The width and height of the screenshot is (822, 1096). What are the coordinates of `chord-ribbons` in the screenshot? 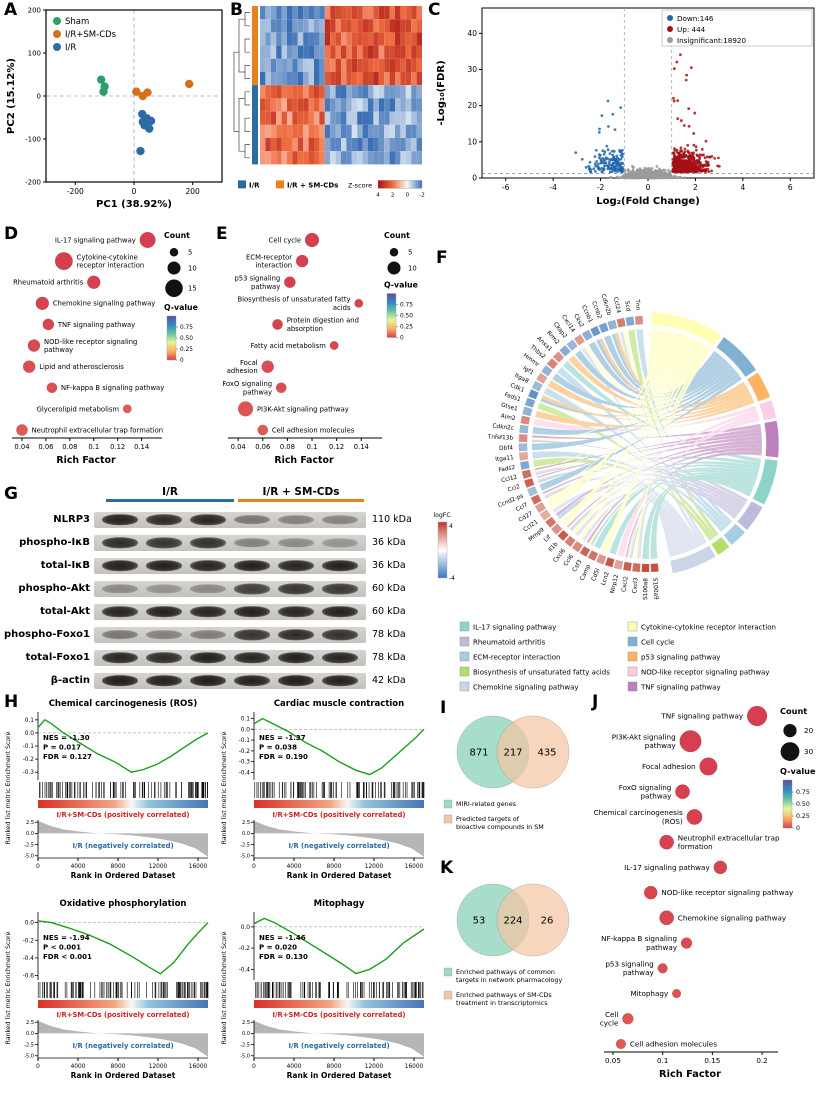 It's located at (647, 444).